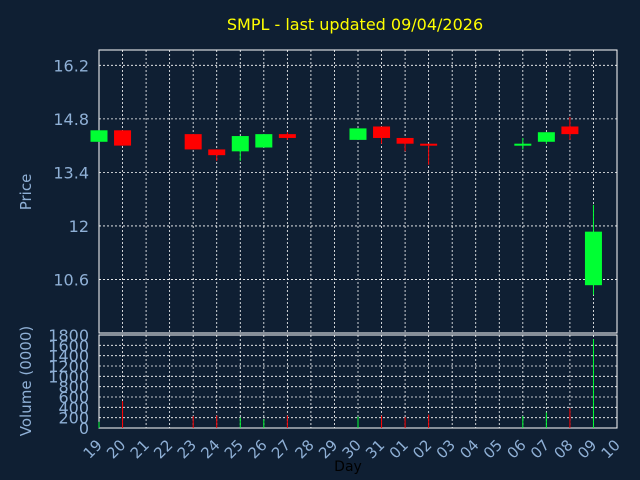 The width and height of the screenshot is (640, 480). What do you see at coordinates (26, 381) in the screenshot?
I see `volume-axis-label: Volume (0000)` at bounding box center [26, 381].